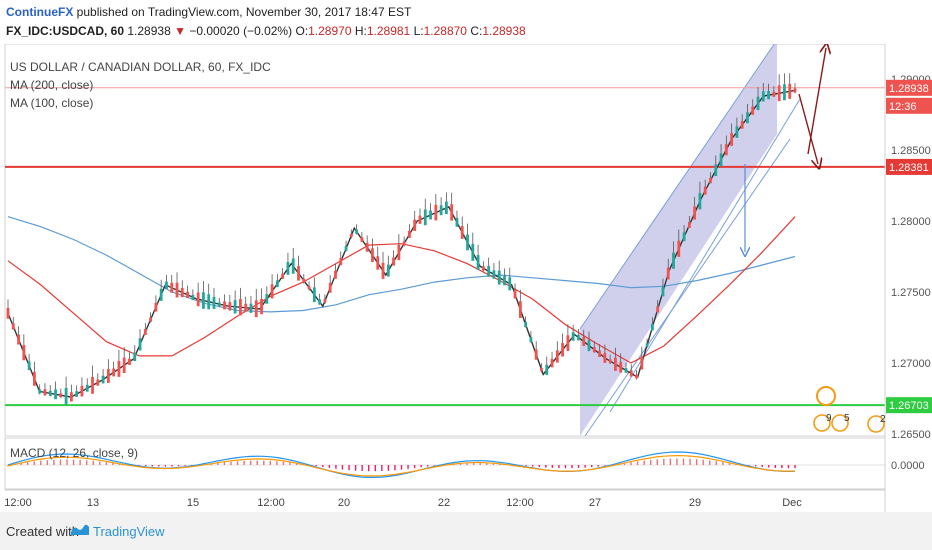  What do you see at coordinates (808, 128) in the screenshot?
I see `arrow-down-target` at bounding box center [808, 128].